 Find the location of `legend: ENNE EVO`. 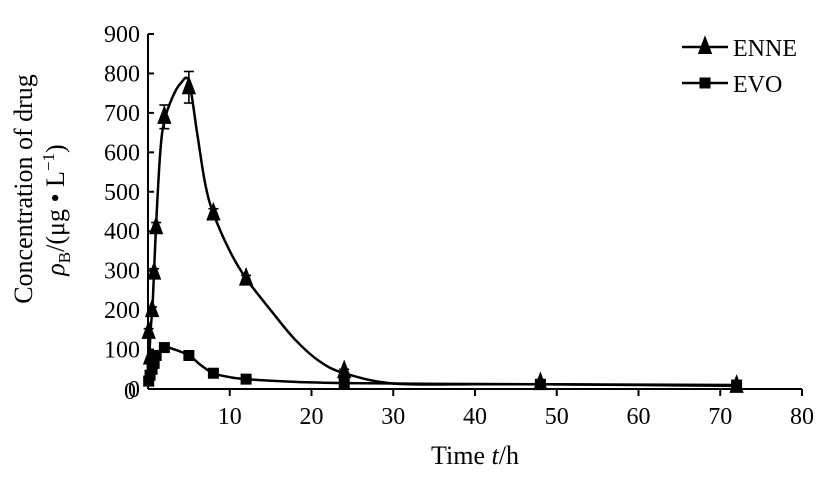

legend: ENNE EVO is located at coordinates (739, 66).